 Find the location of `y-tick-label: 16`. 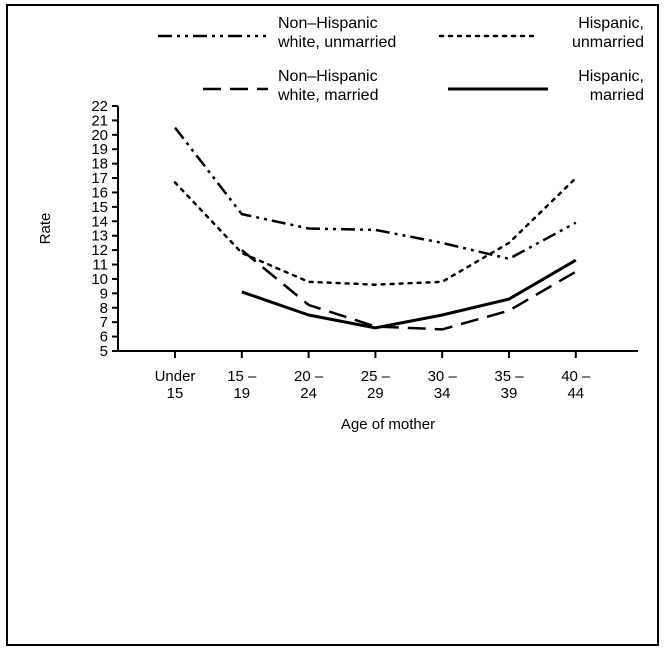

y-tick-label: 16 is located at coordinates (99, 192).